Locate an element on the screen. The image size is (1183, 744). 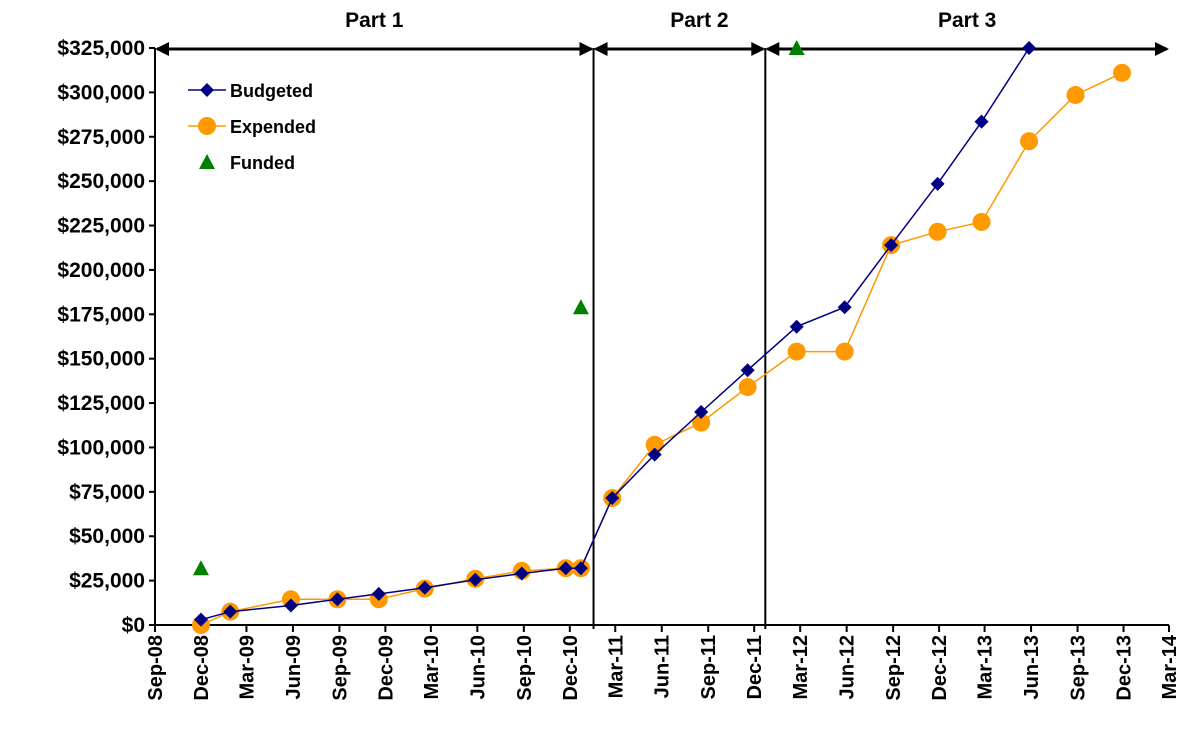
x-tick-label: Mar-12 is located at coordinates (801, 667).